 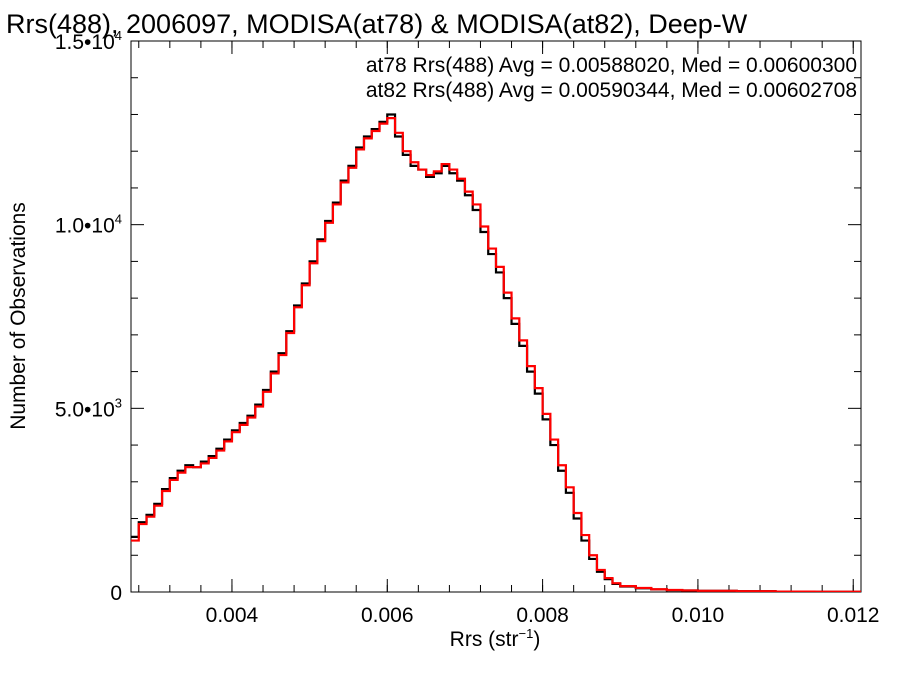 What do you see at coordinates (118, 402) in the screenshot?
I see `y-tick-label-sup: 3` at bounding box center [118, 402].